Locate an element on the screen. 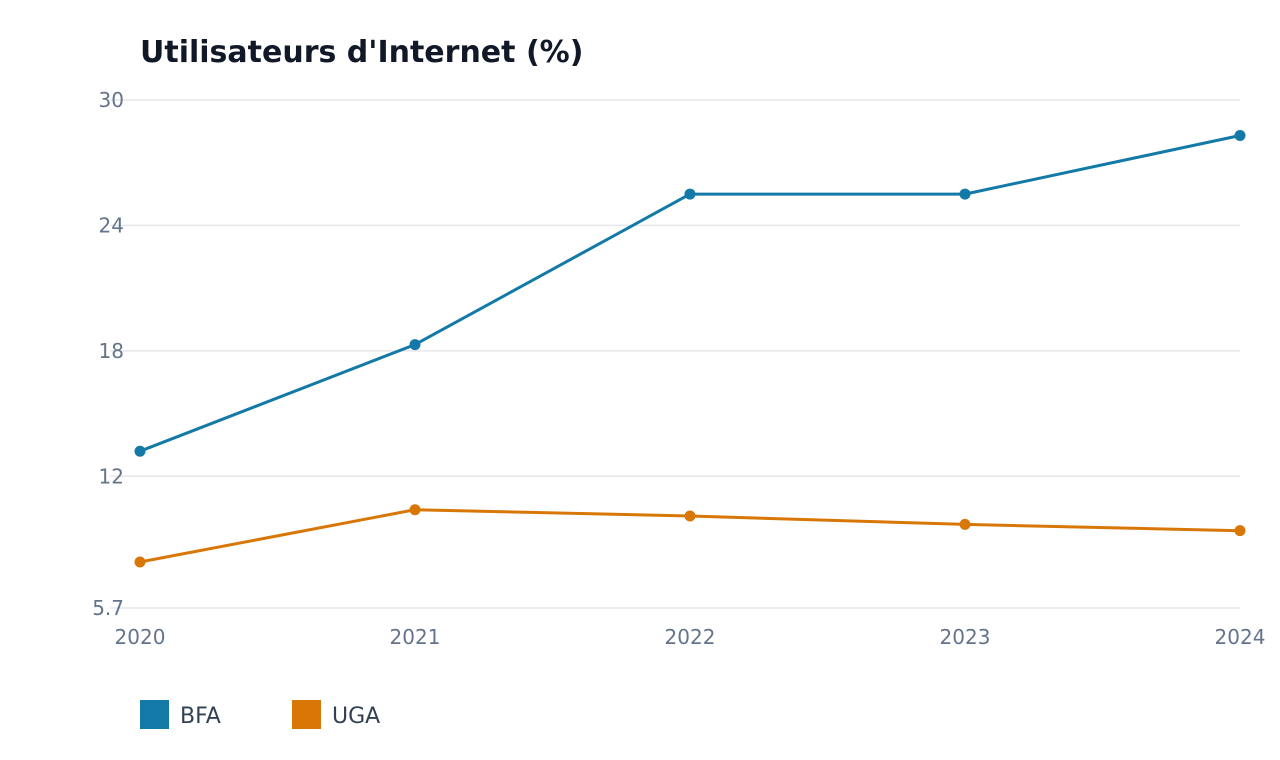 Image resolution: width=1280 pixels, height=760 pixels. x-axis-tick-labels: 2020 2021 2022 2023 2024 is located at coordinates (690, 637).